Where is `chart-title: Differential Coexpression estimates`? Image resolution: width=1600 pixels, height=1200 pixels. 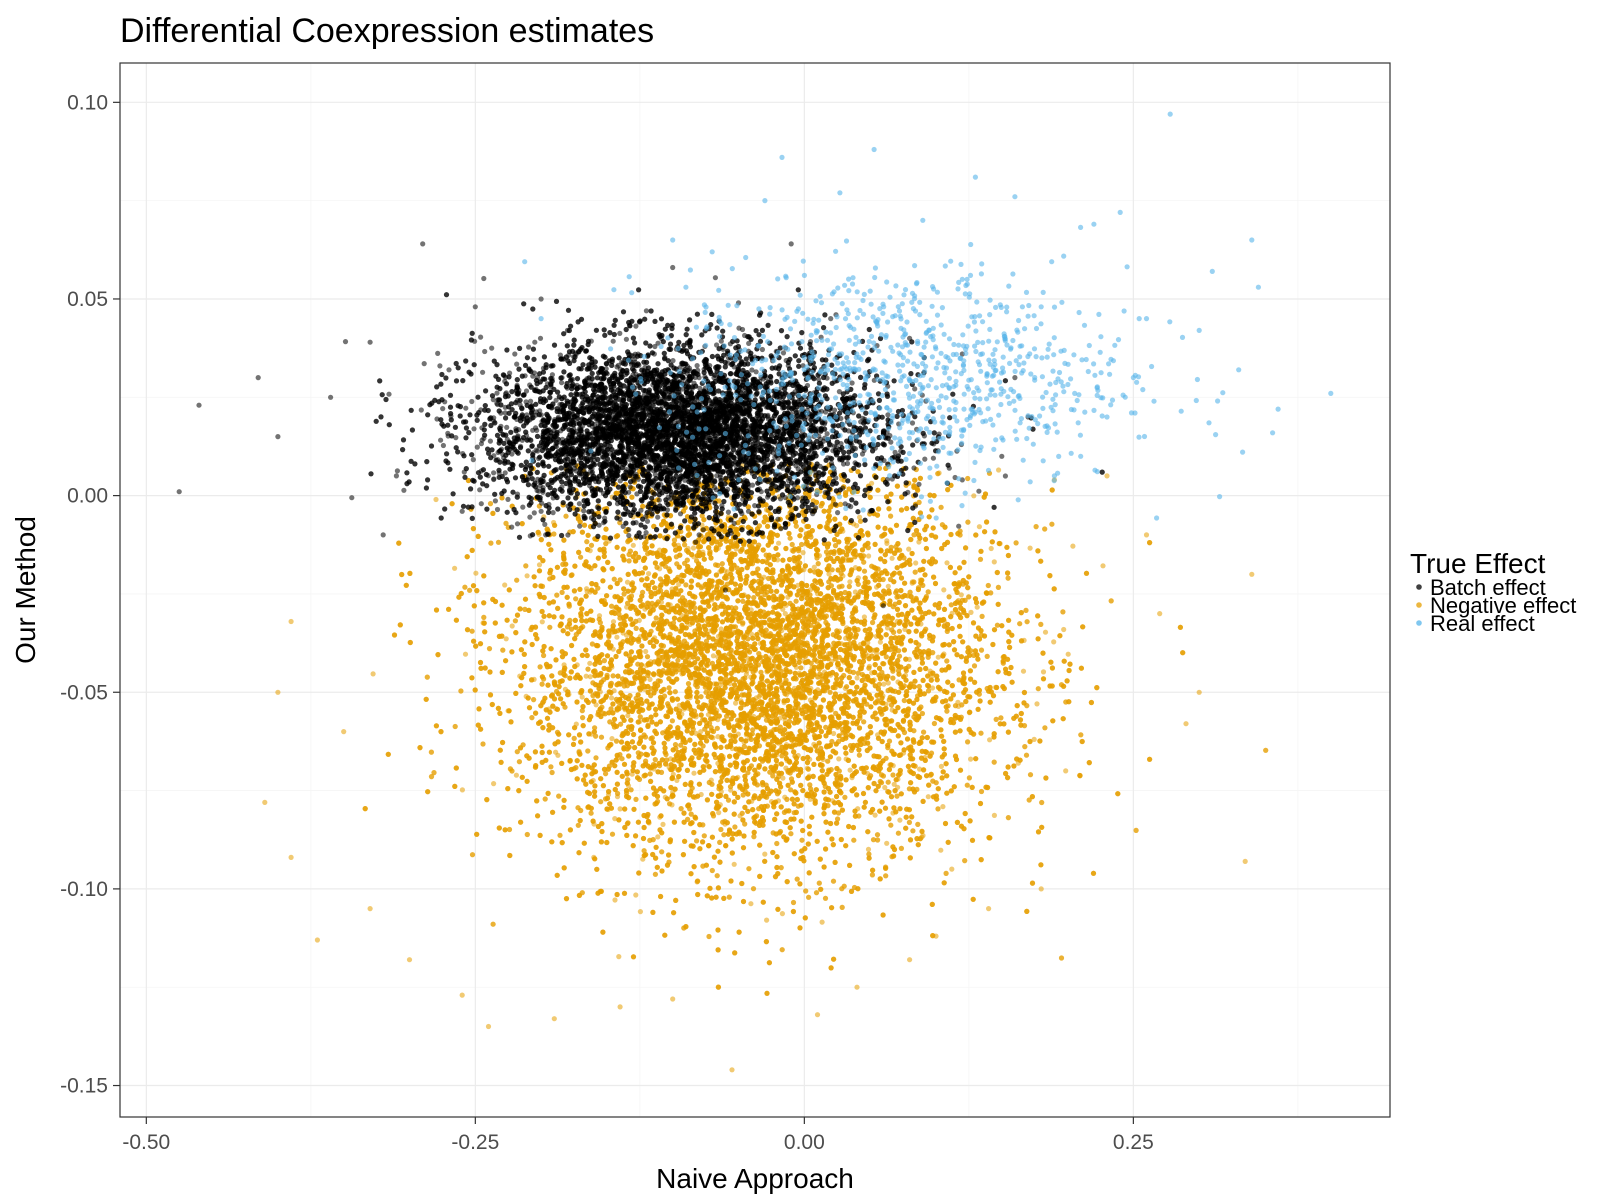 chart-title: Differential Coexpression estimates is located at coordinates (387, 31).